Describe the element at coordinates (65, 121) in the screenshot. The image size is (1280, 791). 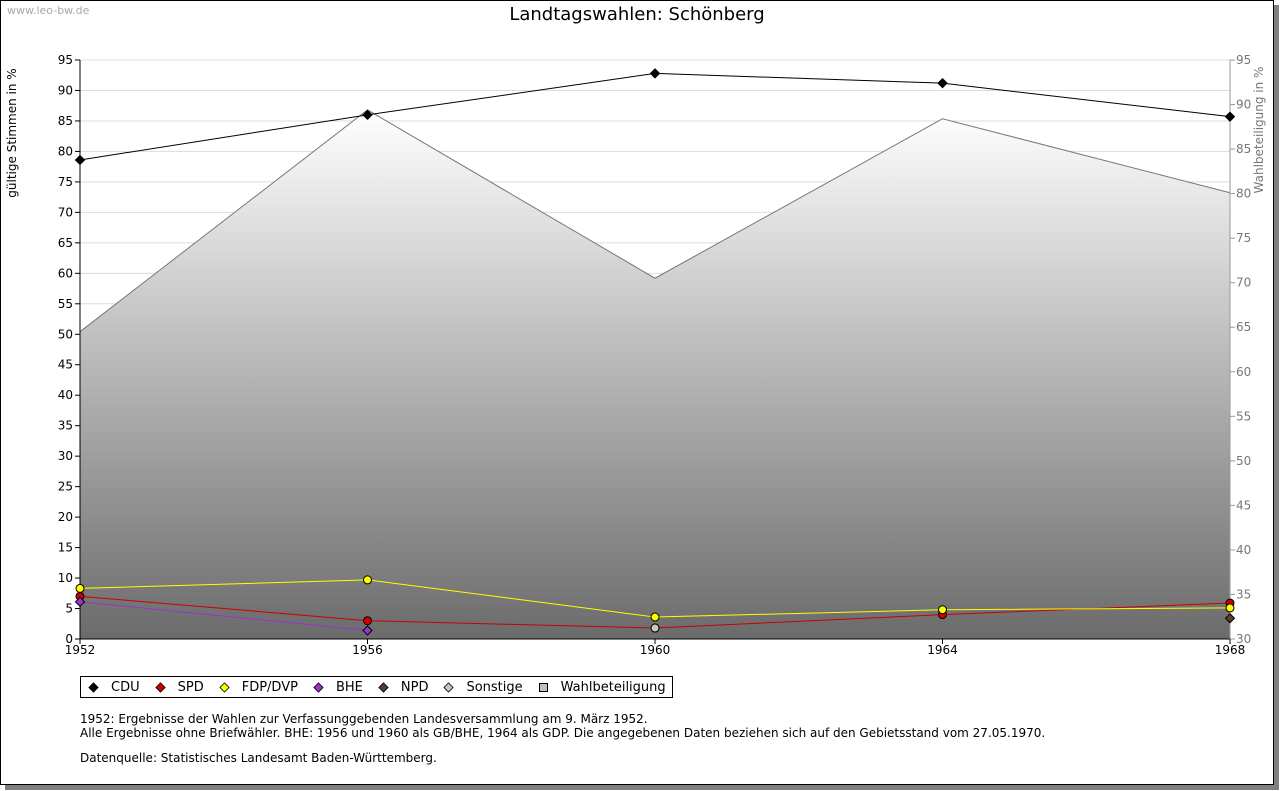
I see `y-tick-label: 85` at that location.